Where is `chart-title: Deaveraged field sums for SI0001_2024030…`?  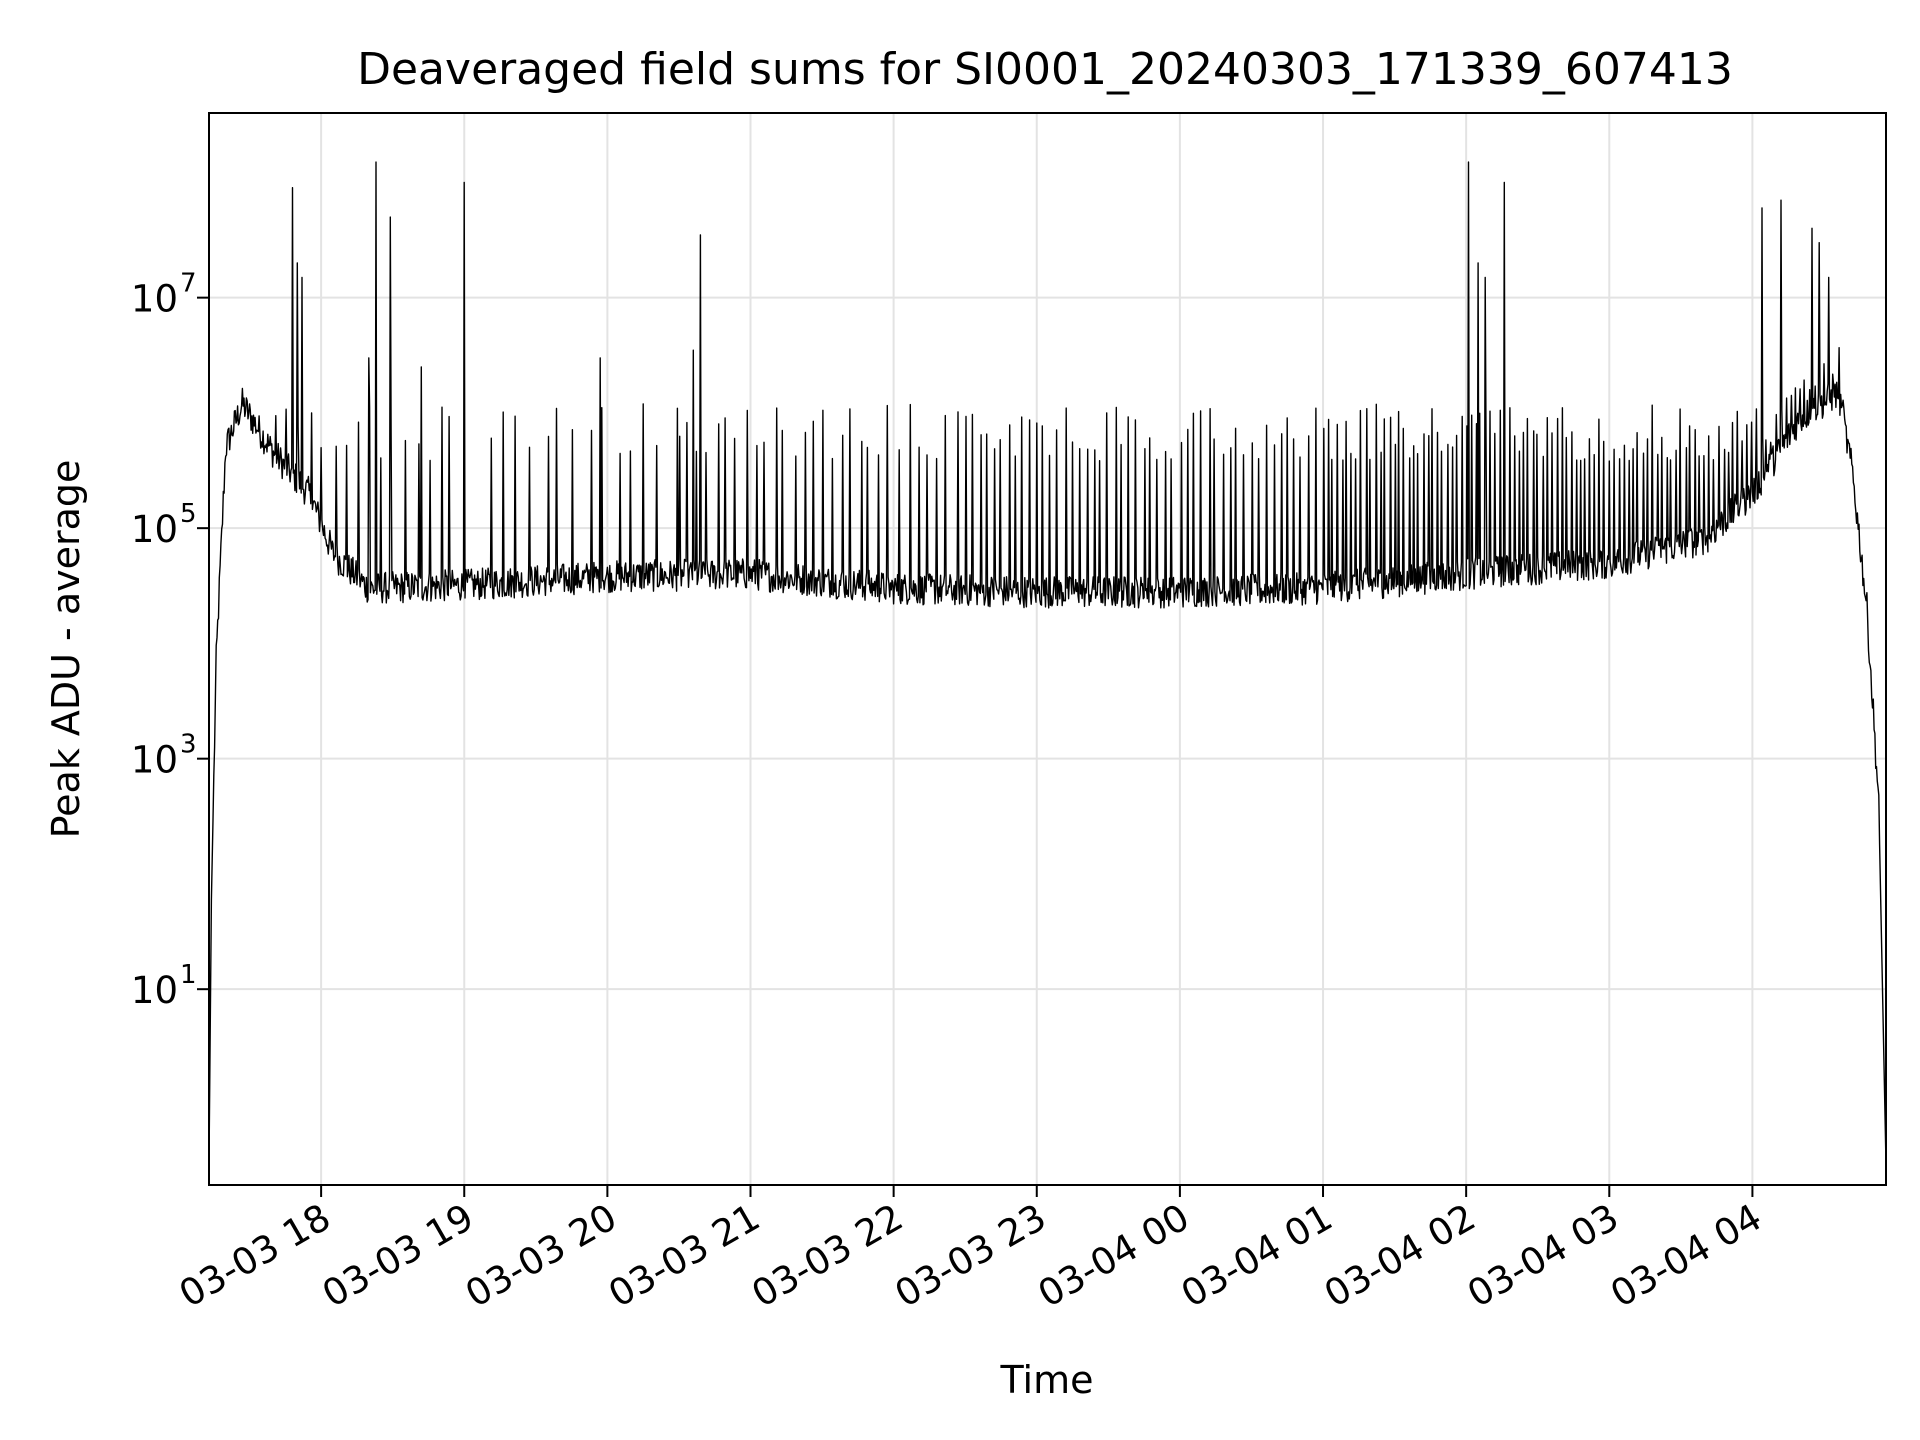 chart-title: Deaveraged field sums for SI0001_2024030… is located at coordinates (1045, 69).